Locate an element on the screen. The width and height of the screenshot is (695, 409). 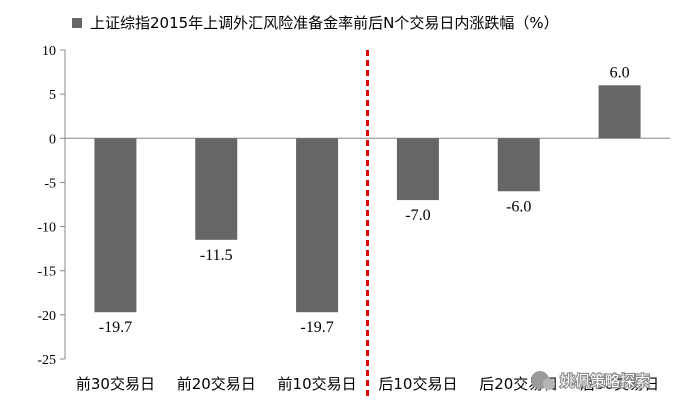
data-label: -6.0 is located at coordinates (518, 206).